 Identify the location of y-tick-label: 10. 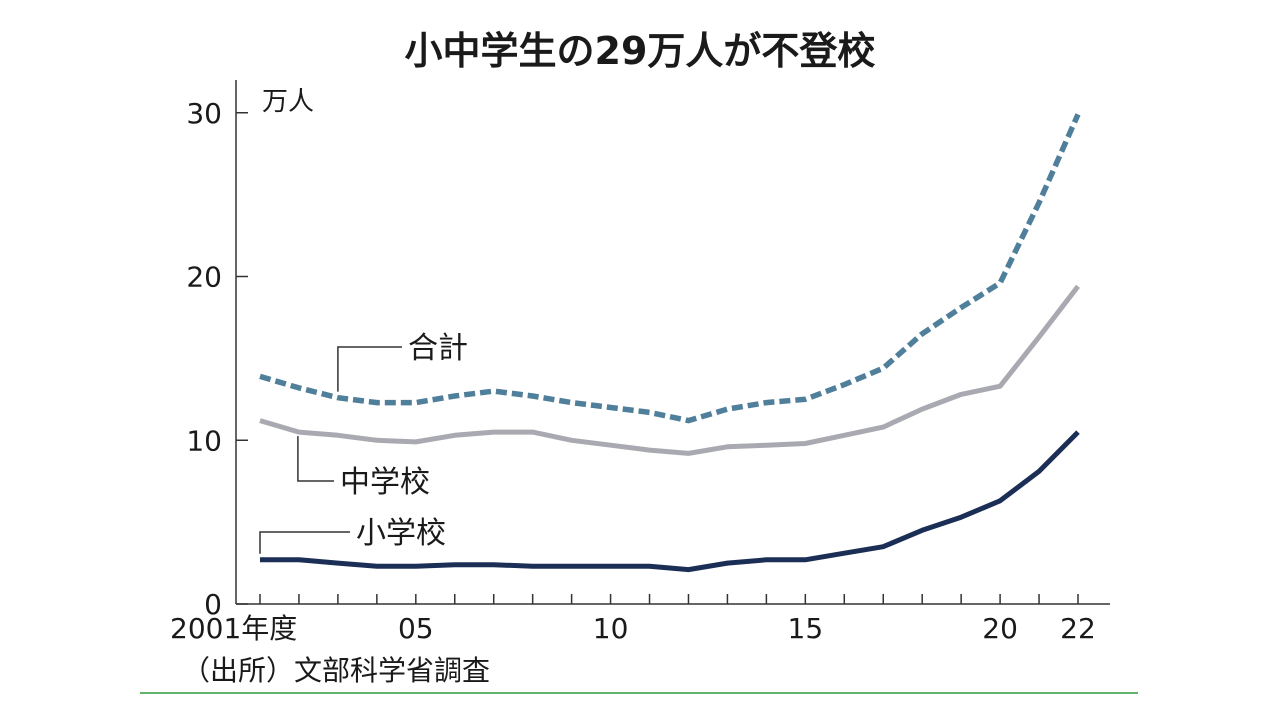
(204, 440).